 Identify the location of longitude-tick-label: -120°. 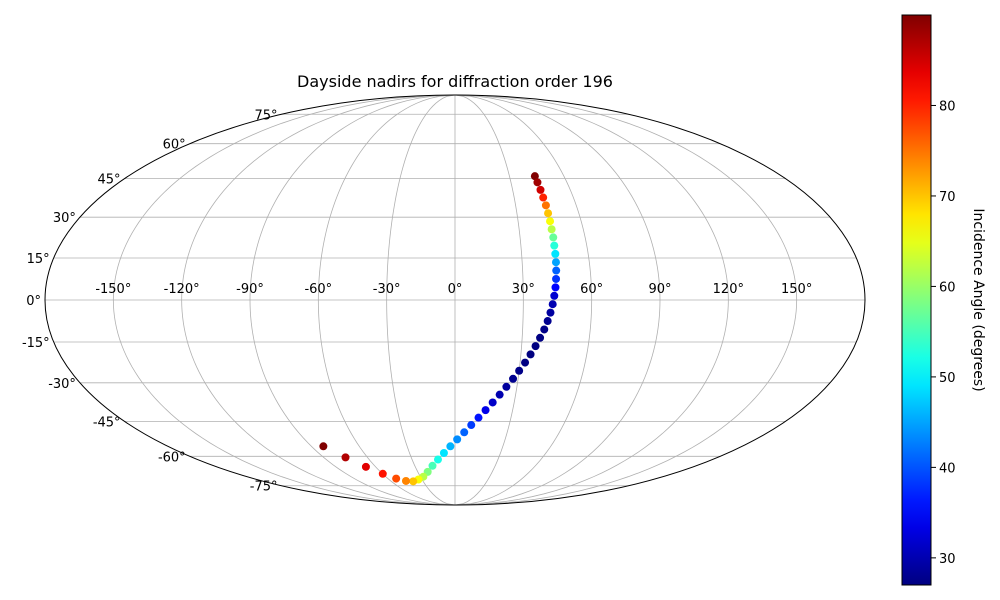
(182, 289).